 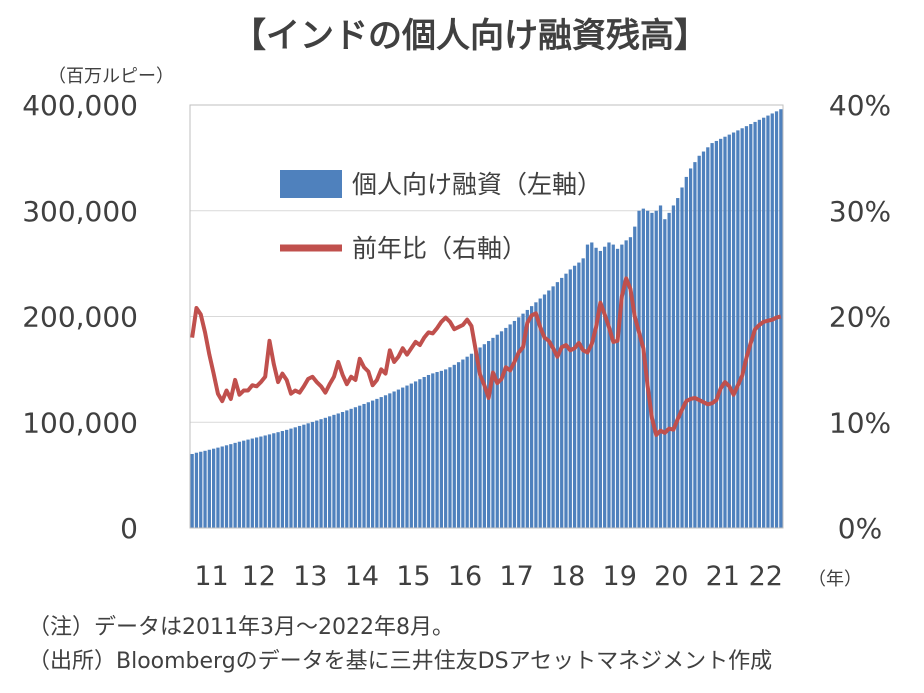 What do you see at coordinates (211, 576) in the screenshot?
I see `x-tick-label: 11` at bounding box center [211, 576].